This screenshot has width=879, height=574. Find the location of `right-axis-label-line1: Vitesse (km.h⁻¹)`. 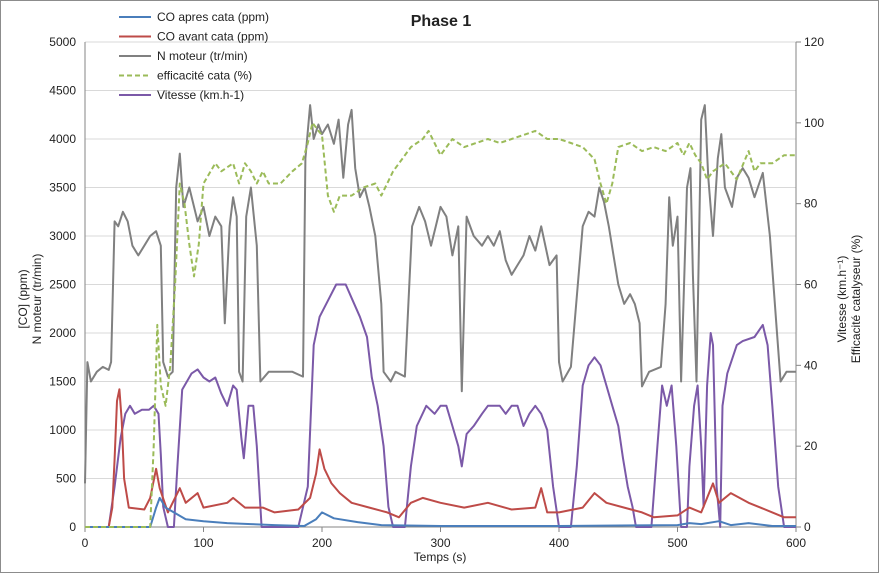

right-axis-label-line1: Vitesse (km.h⁻¹) is located at coordinates (842, 299).